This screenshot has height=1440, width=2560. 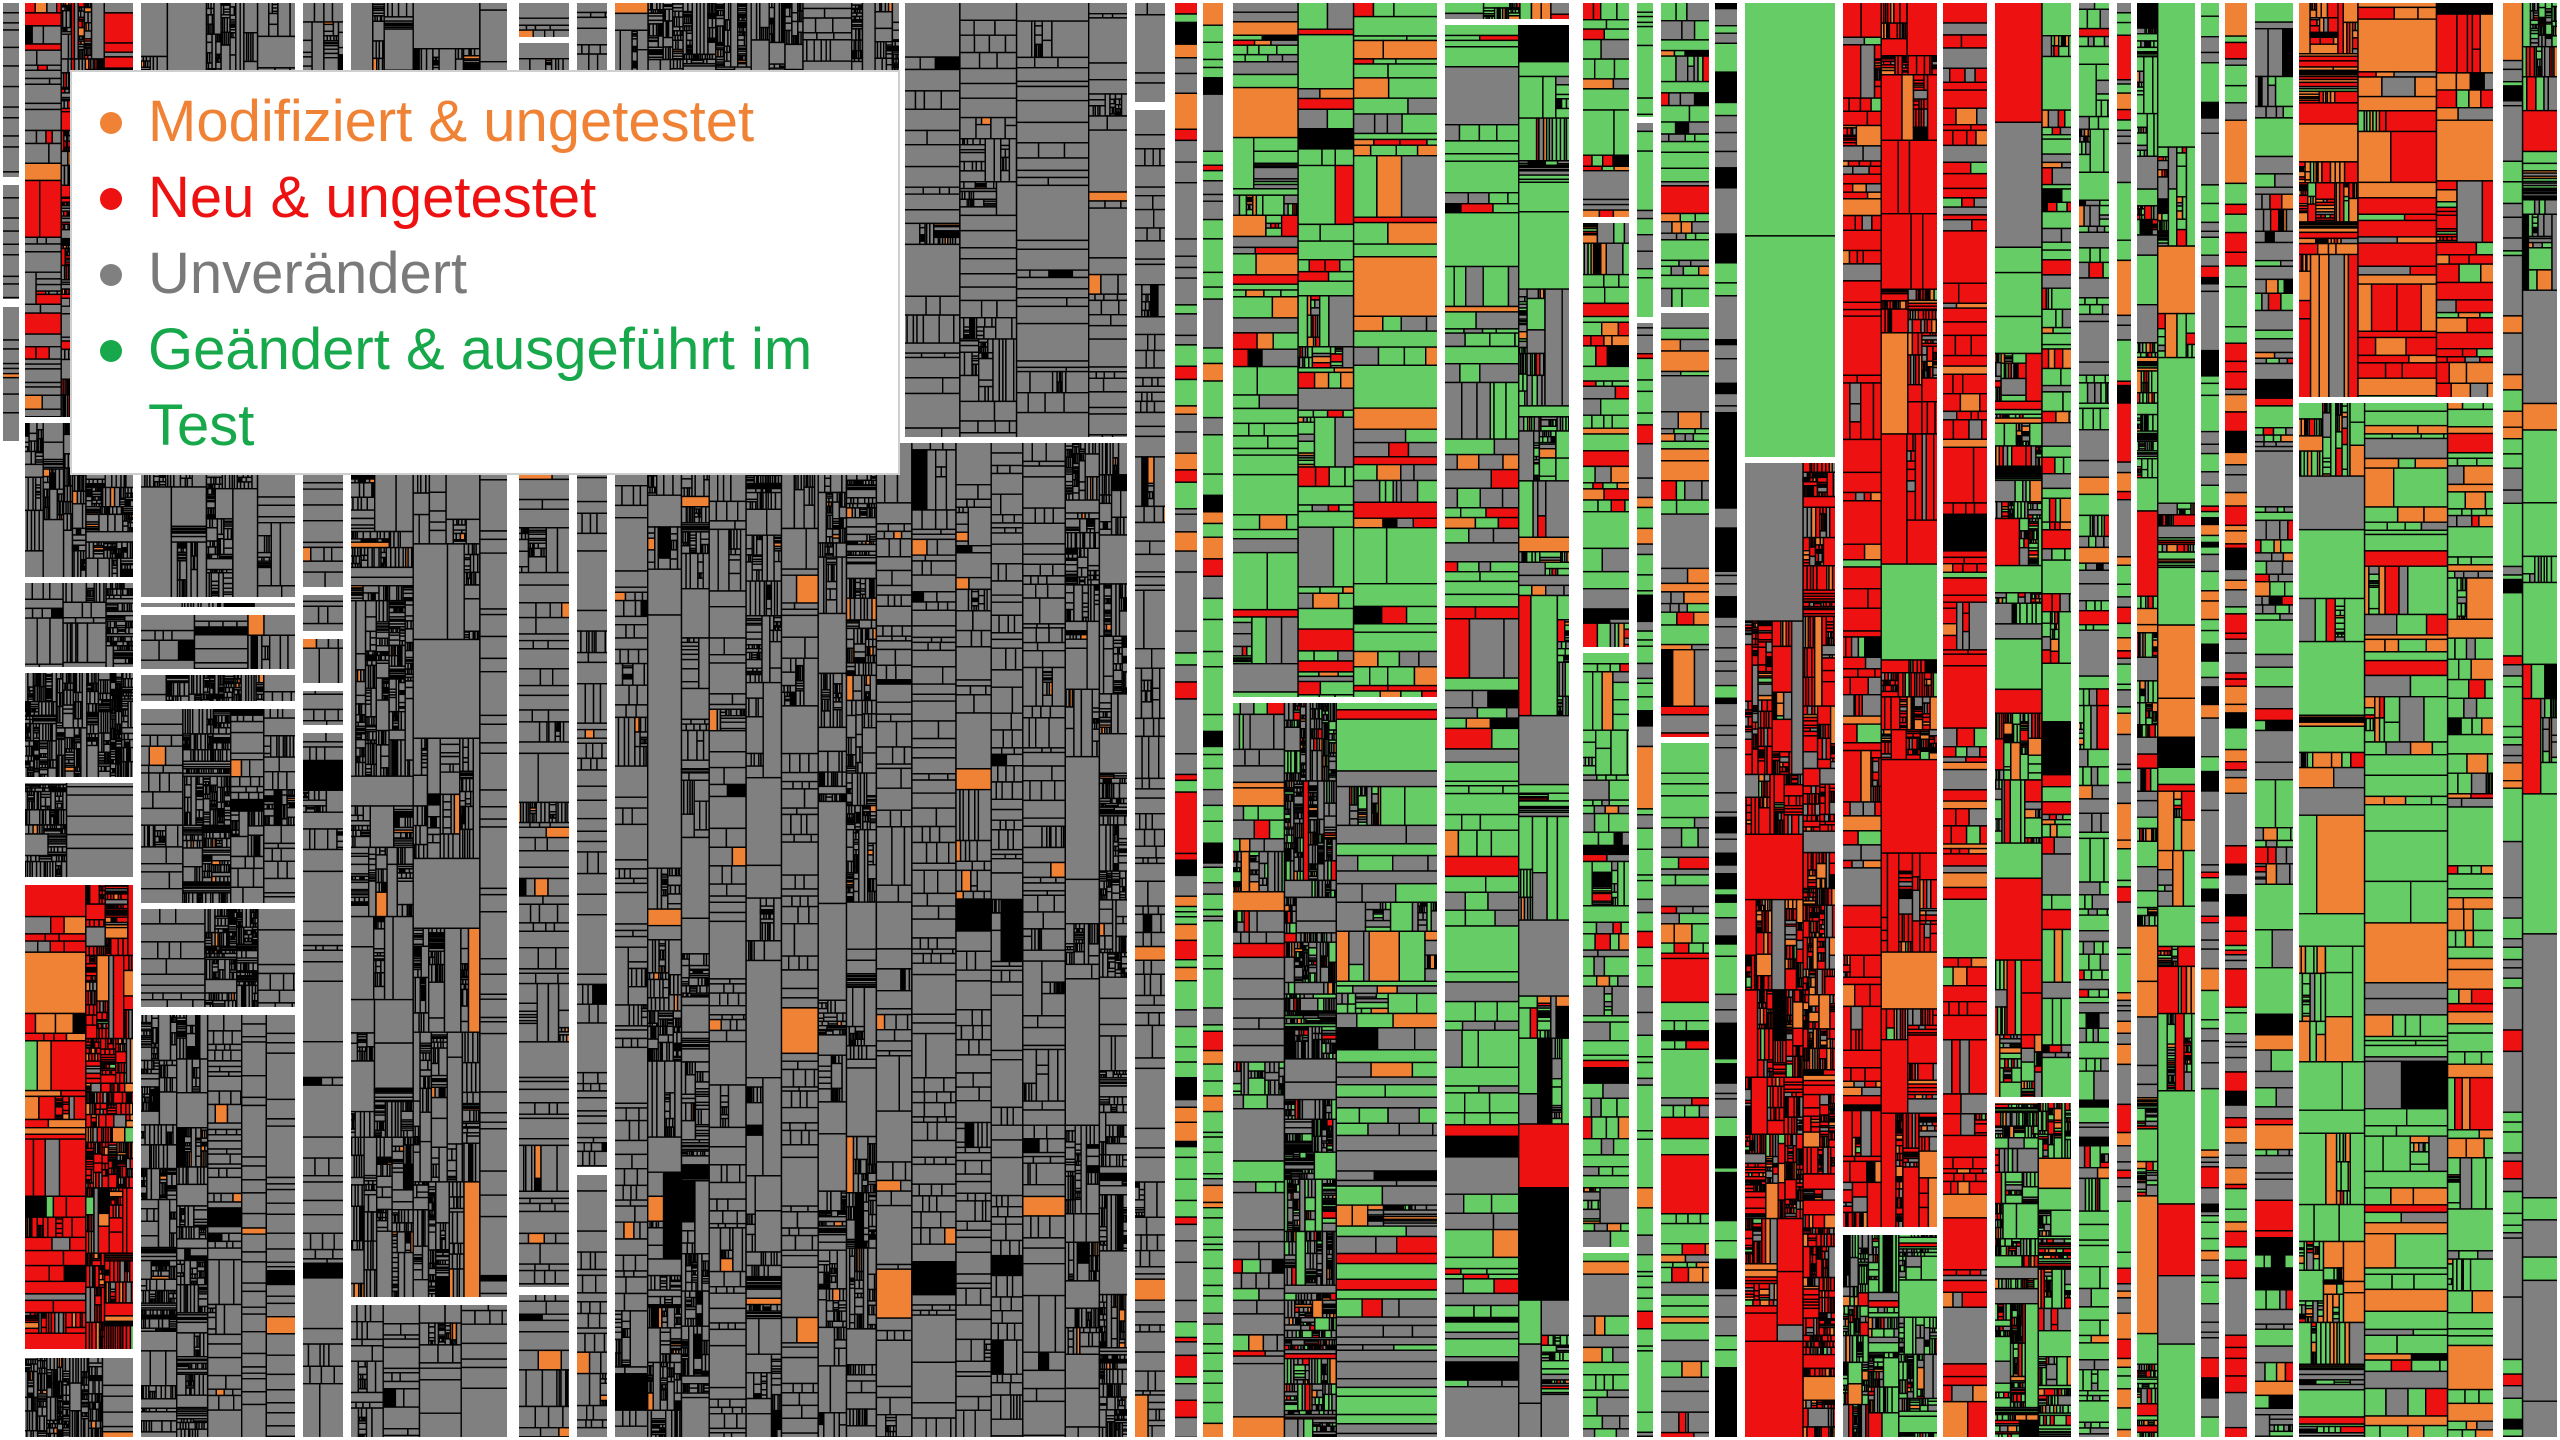 I want to click on legend-label-modified-untested: Modifiziert & ungetestet, so click(x=451, y=121).